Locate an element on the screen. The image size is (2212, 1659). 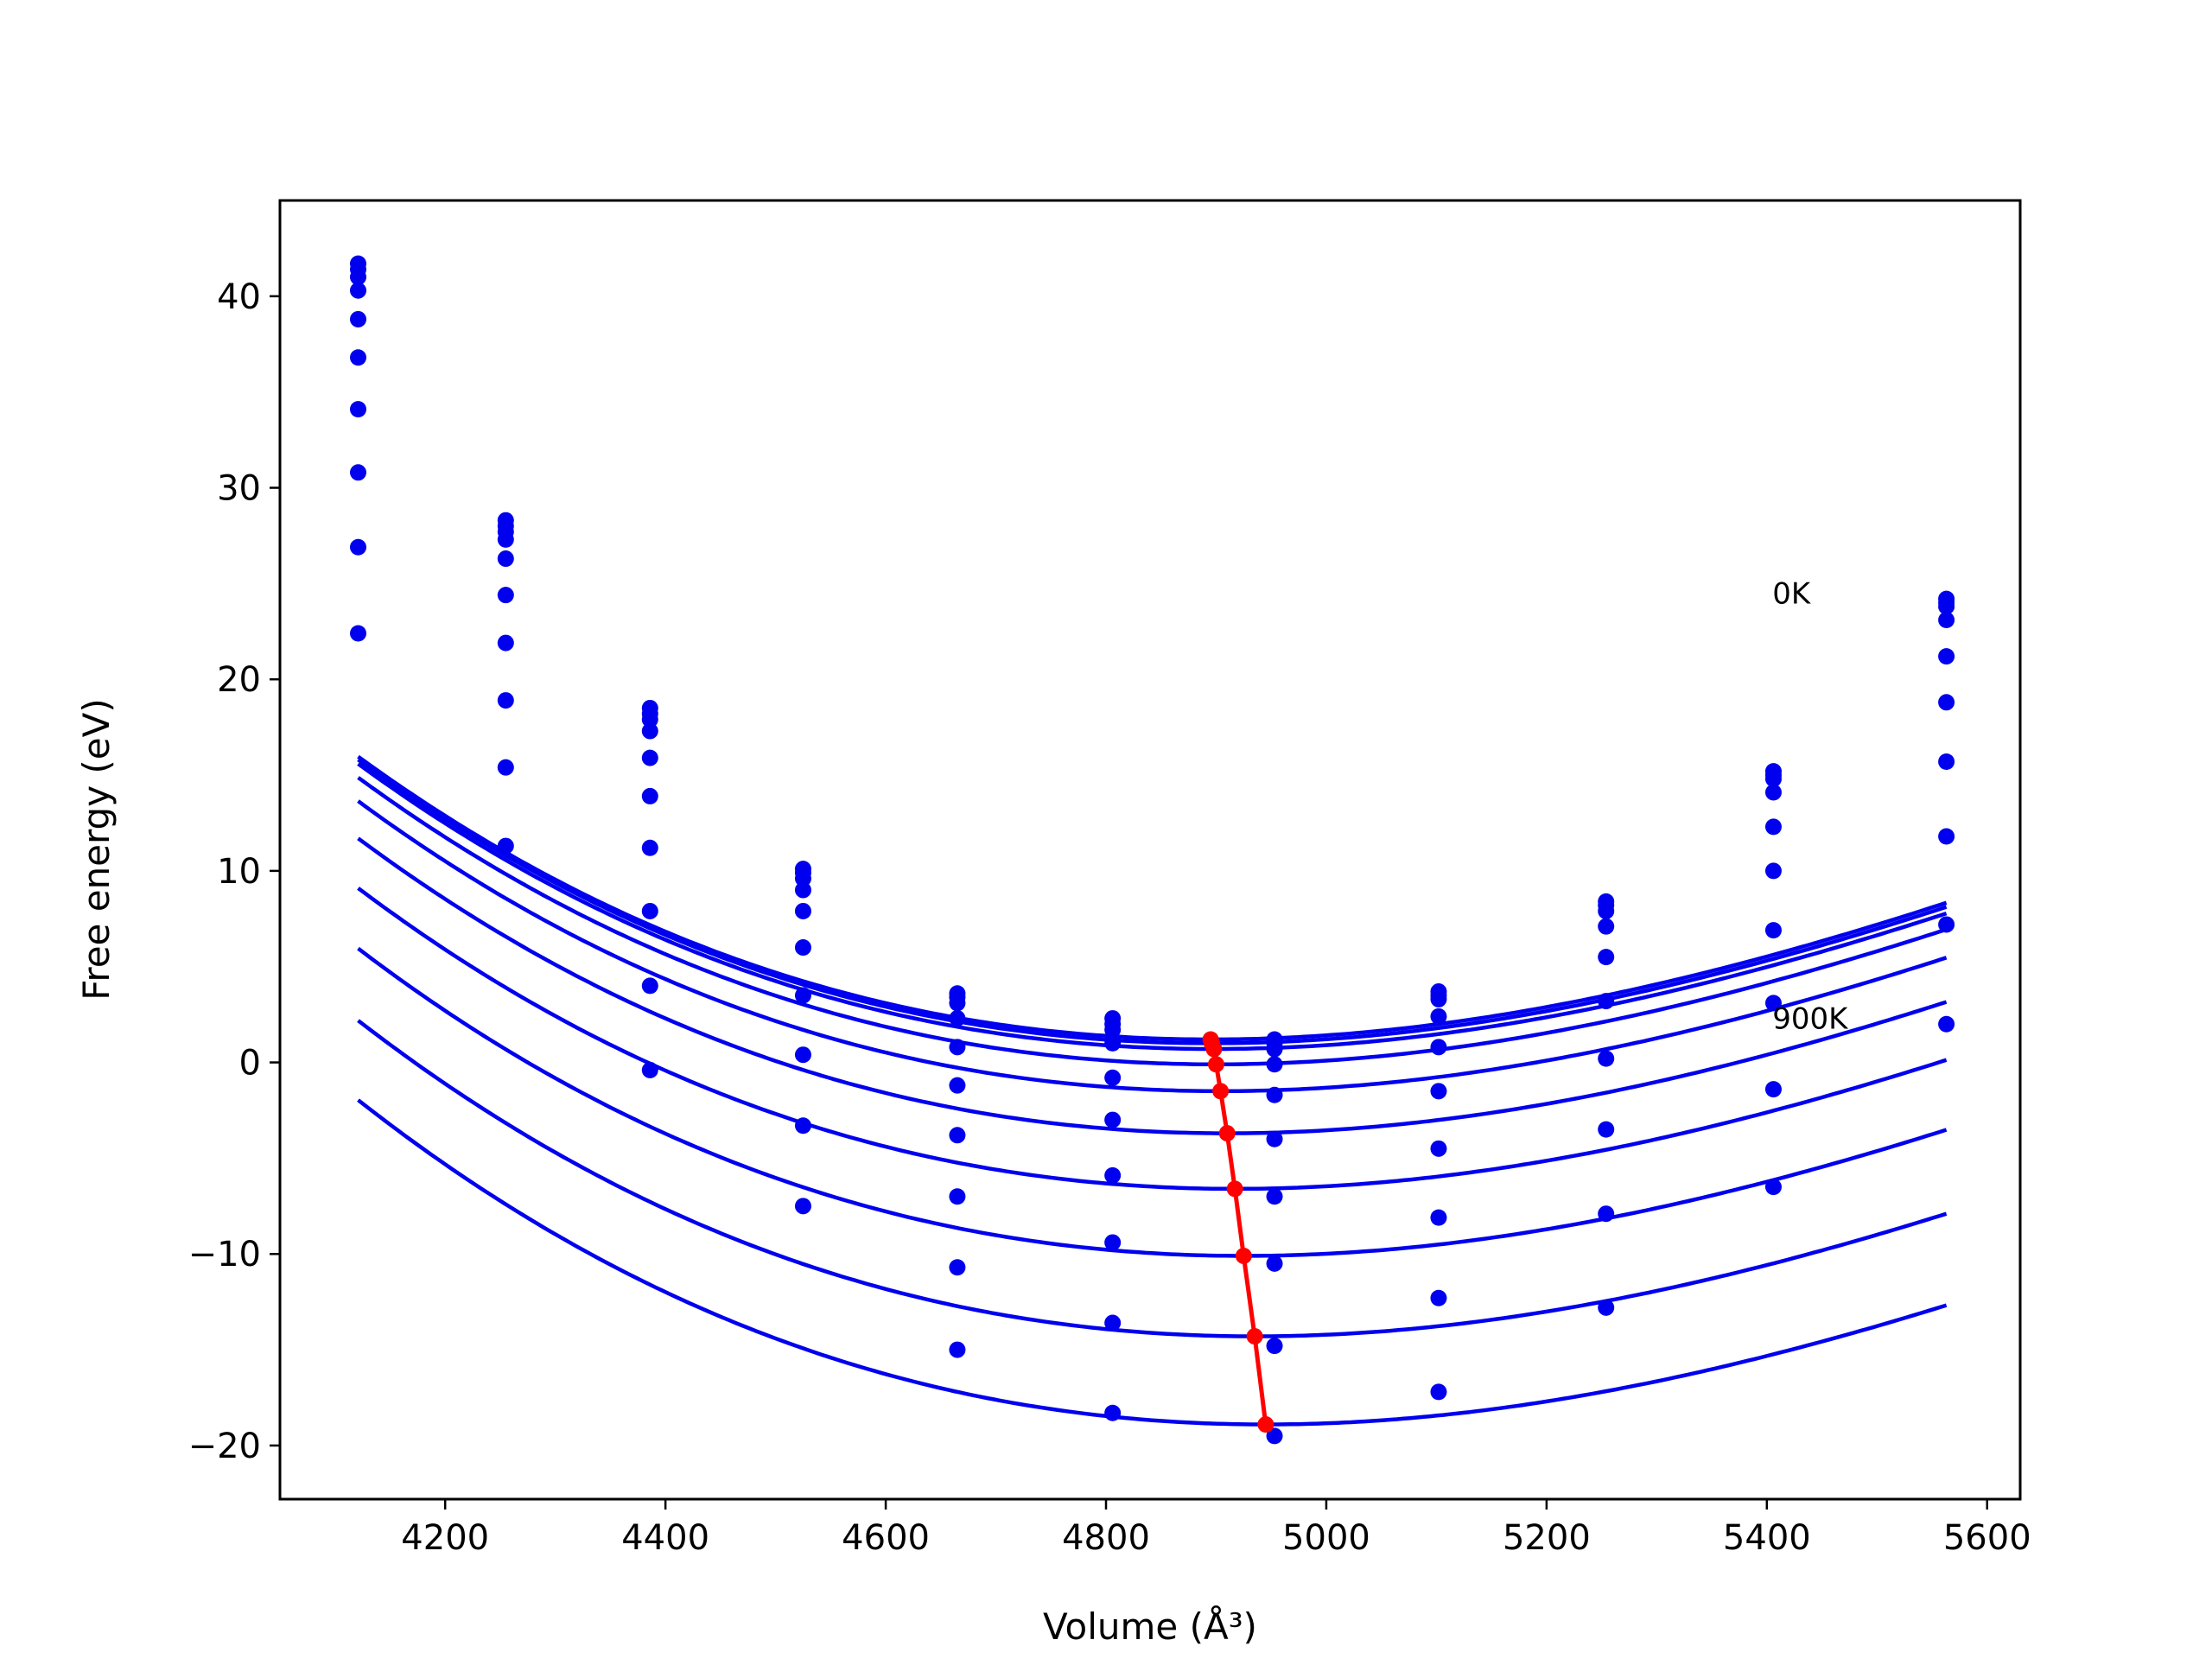
x-tick-label: 4400 is located at coordinates (665, 1538).